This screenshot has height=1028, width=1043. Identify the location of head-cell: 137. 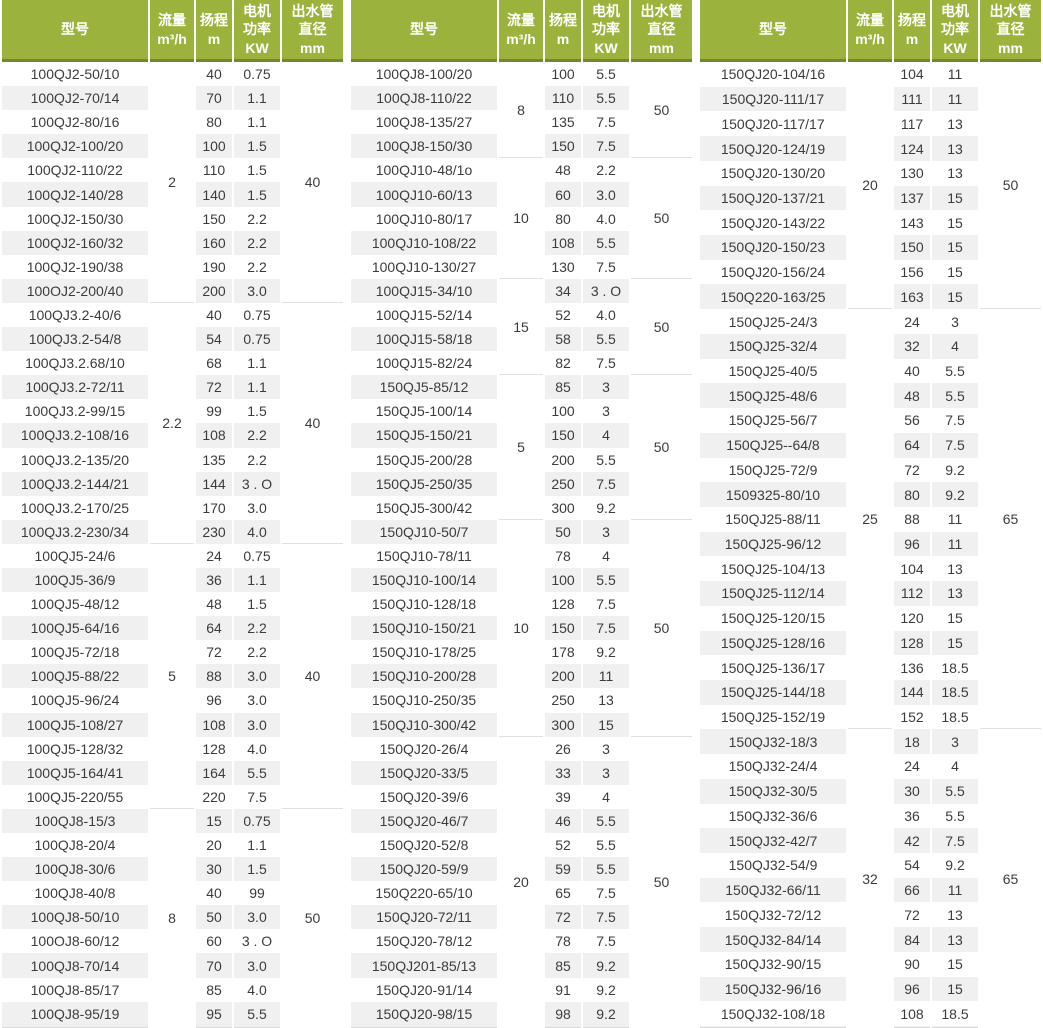
(912, 198).